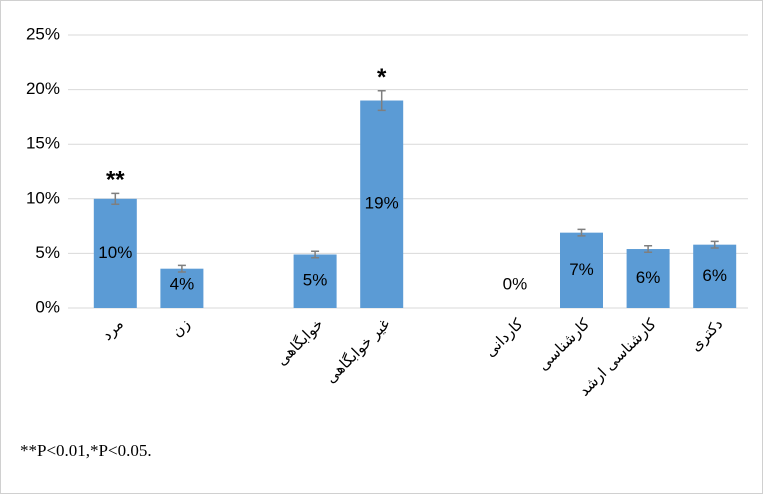  I want to click on data-label: 5%, so click(315, 280).